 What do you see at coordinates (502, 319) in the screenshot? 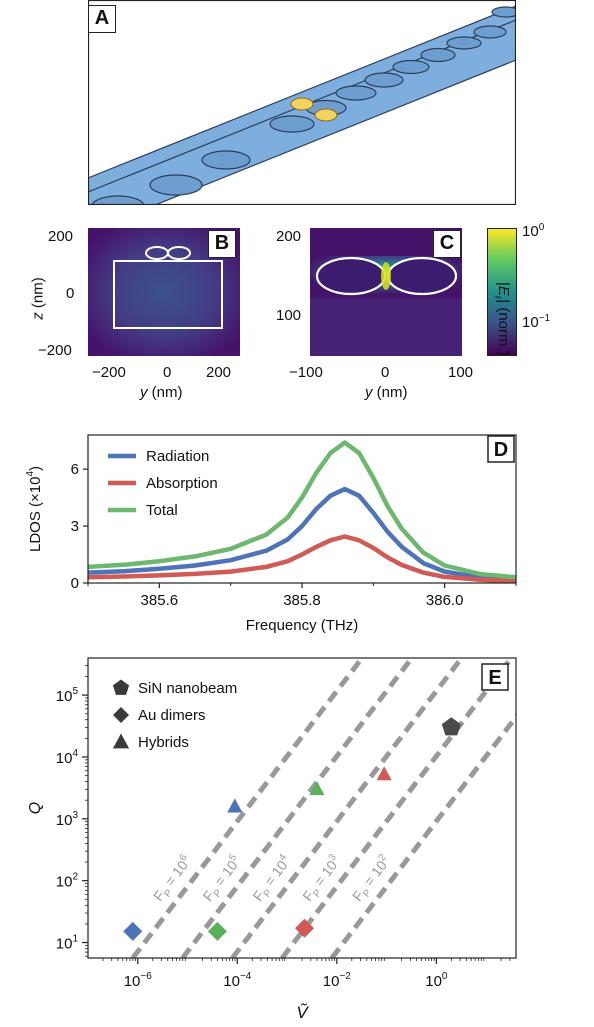
I see `colorbar-label: |Er| (norm.)` at bounding box center [502, 319].